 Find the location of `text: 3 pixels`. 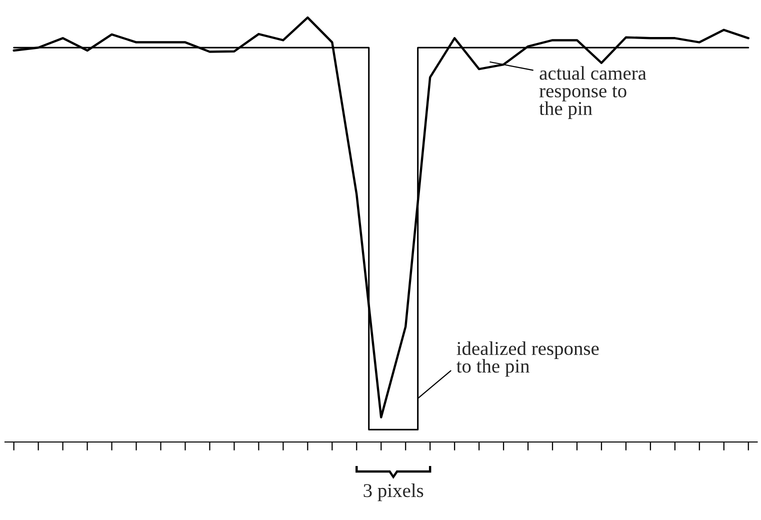

text: 3 pixels is located at coordinates (394, 492).